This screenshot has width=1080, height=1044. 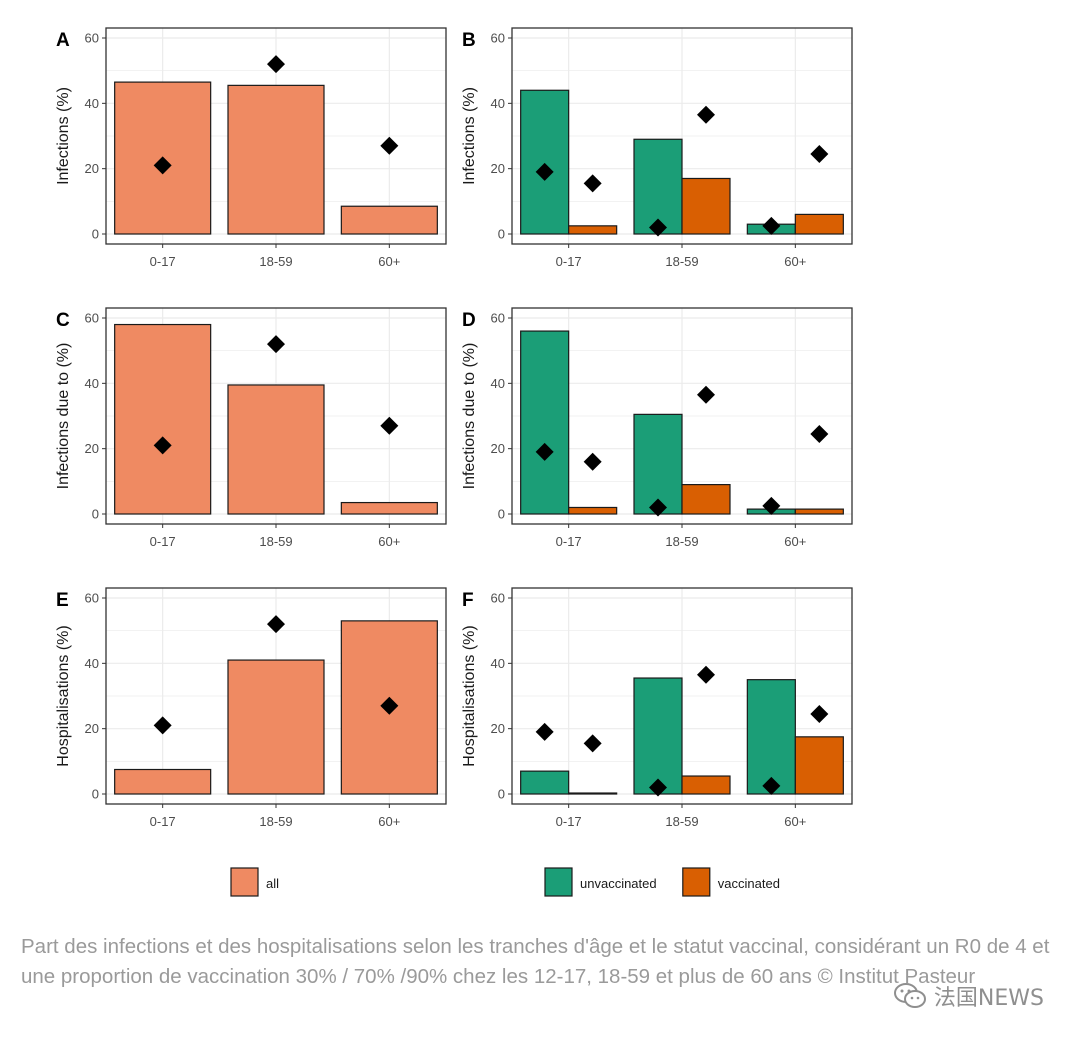 What do you see at coordinates (469, 40) in the screenshot?
I see `panel-tag: B` at bounding box center [469, 40].